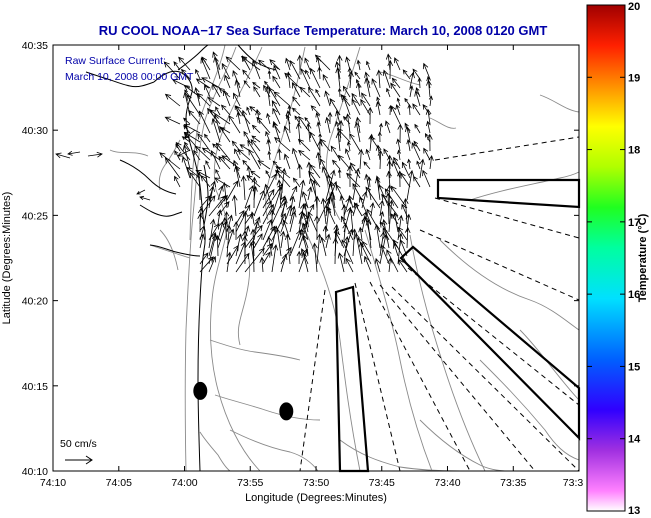 The width and height of the screenshot is (651, 518). What do you see at coordinates (35, 216) in the screenshot?
I see `y-tick-label: 40:25` at bounding box center [35, 216].